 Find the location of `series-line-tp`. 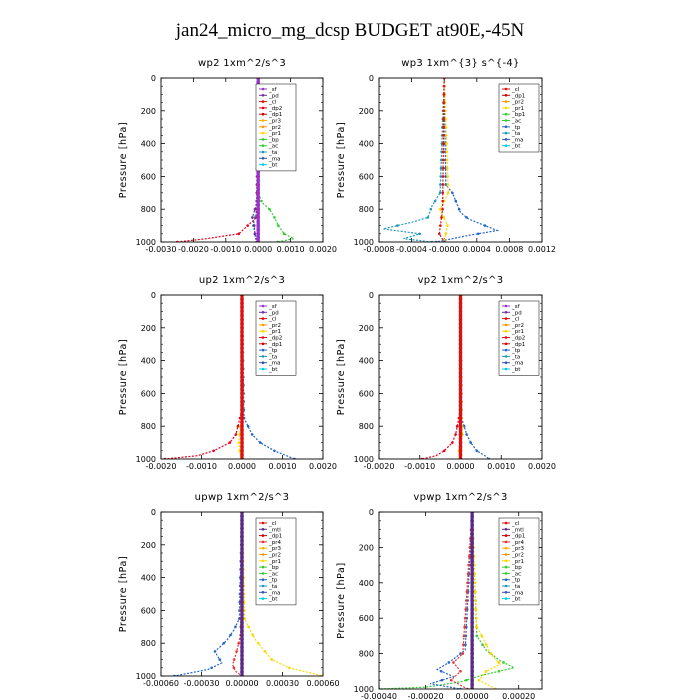

series-line-tp is located at coordinates (467, 160).